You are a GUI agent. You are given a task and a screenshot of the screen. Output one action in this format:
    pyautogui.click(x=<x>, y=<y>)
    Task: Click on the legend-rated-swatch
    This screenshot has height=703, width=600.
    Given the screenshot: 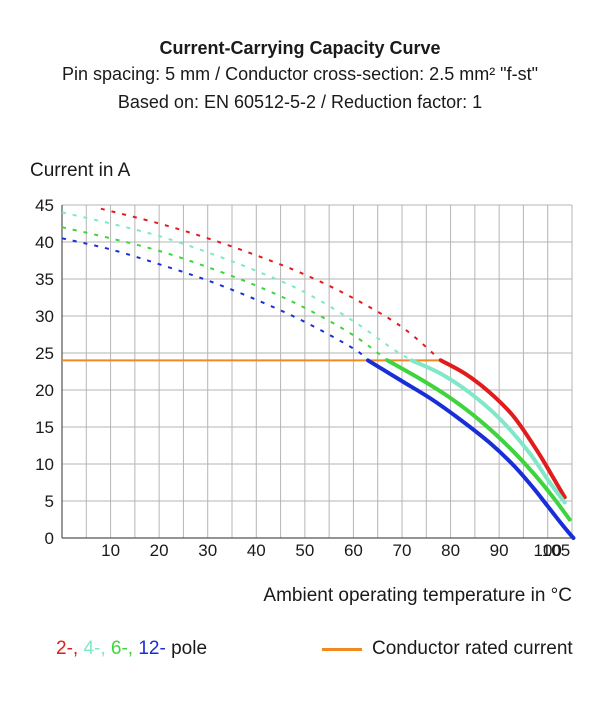 What is the action you would take?
    pyautogui.click(x=342, y=649)
    